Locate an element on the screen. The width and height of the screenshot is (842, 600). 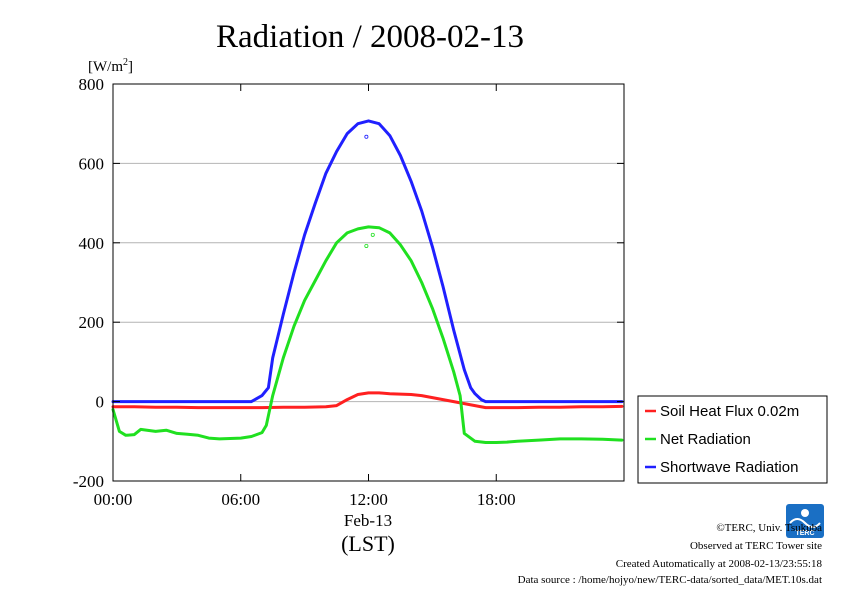
x-axis-timezone-label: (LST) is located at coordinates (368, 543).